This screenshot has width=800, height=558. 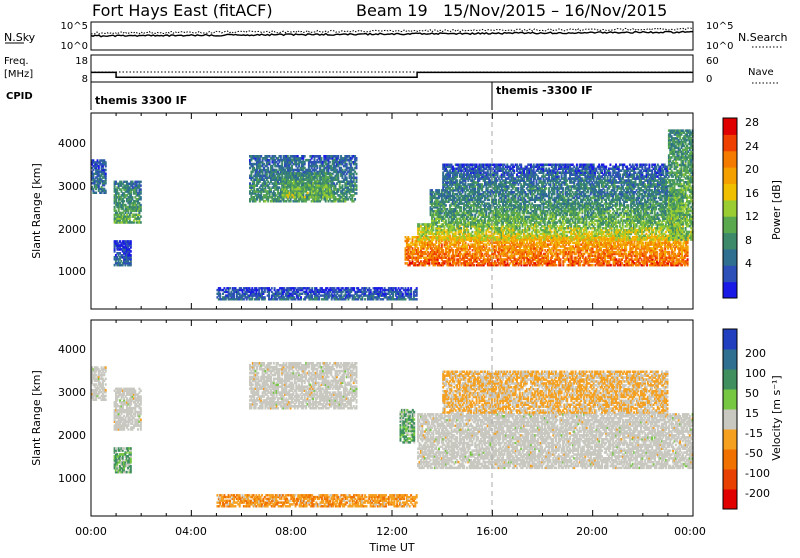 I want to click on nsearch-tick-bottom: 10^0, so click(x=719, y=46).